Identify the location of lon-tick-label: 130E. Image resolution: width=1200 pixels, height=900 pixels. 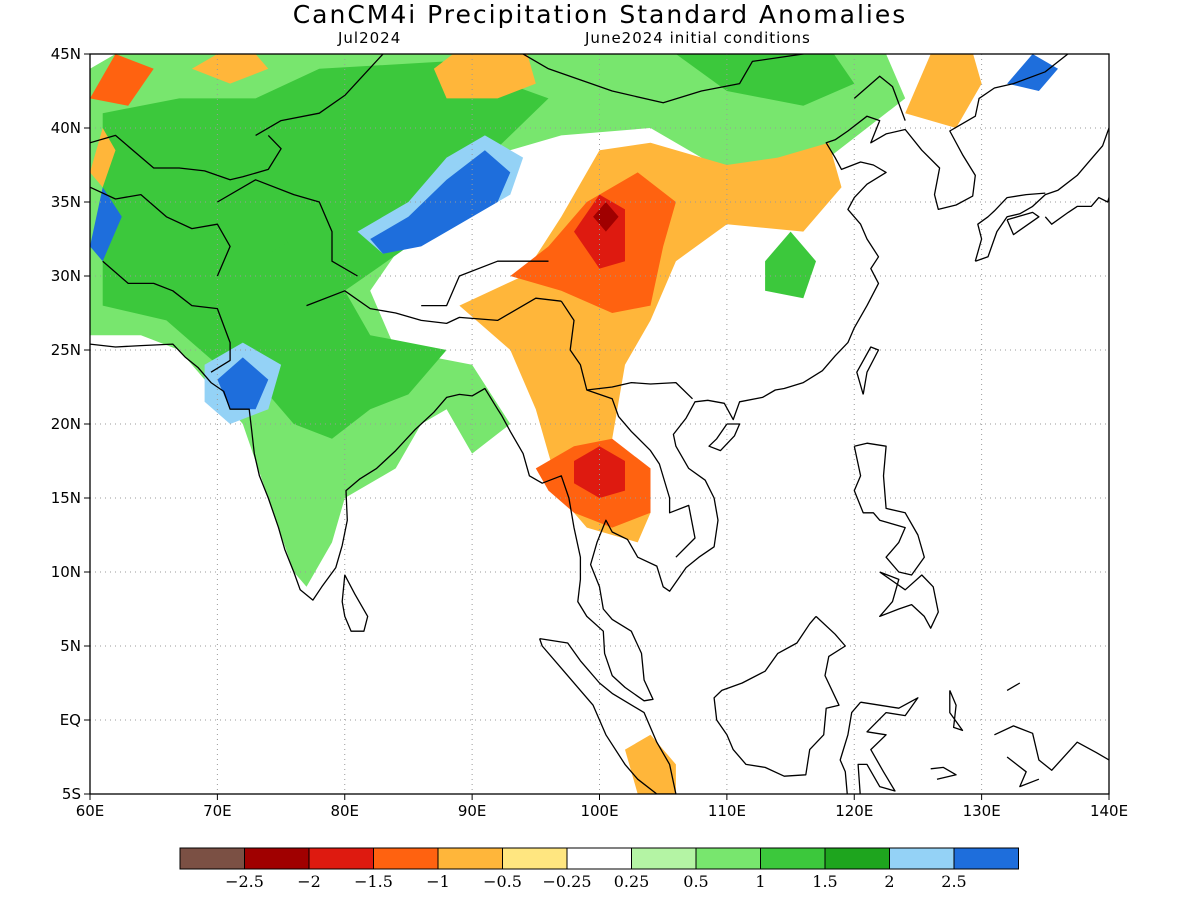
(982, 811).